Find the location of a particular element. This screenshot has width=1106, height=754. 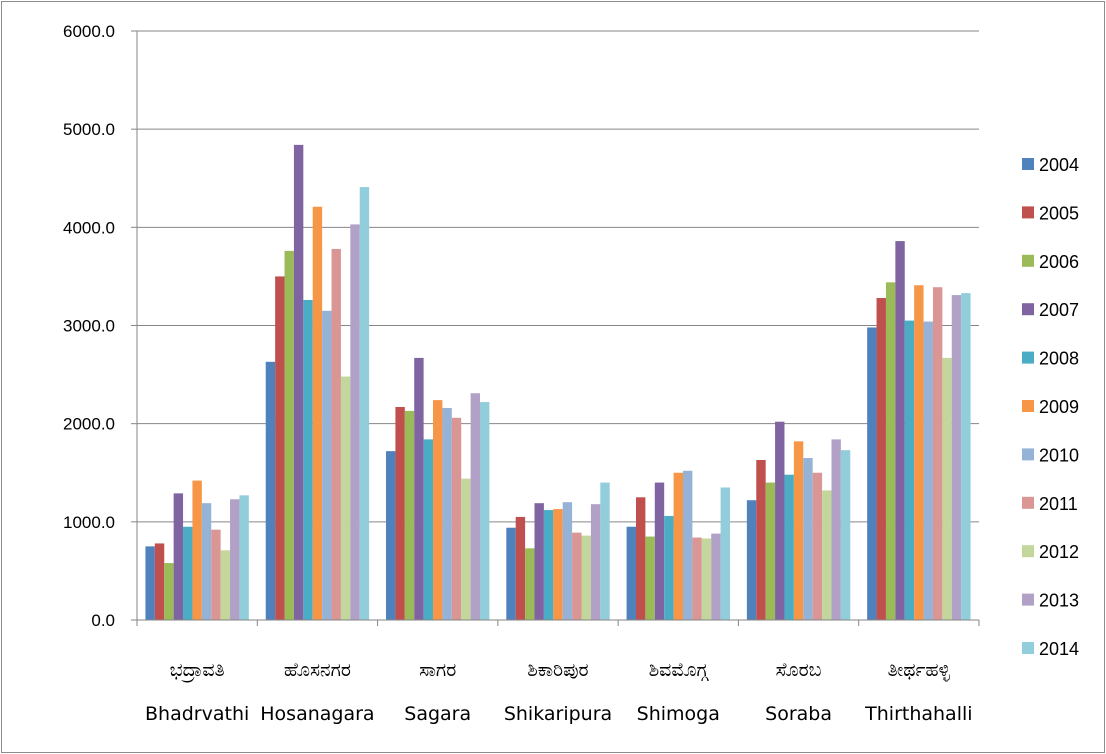

y-tick-labels: 0.0 1000.0 2000.0 3000.0 4000.0 5000.0 6000.0 is located at coordinates (89, 326).